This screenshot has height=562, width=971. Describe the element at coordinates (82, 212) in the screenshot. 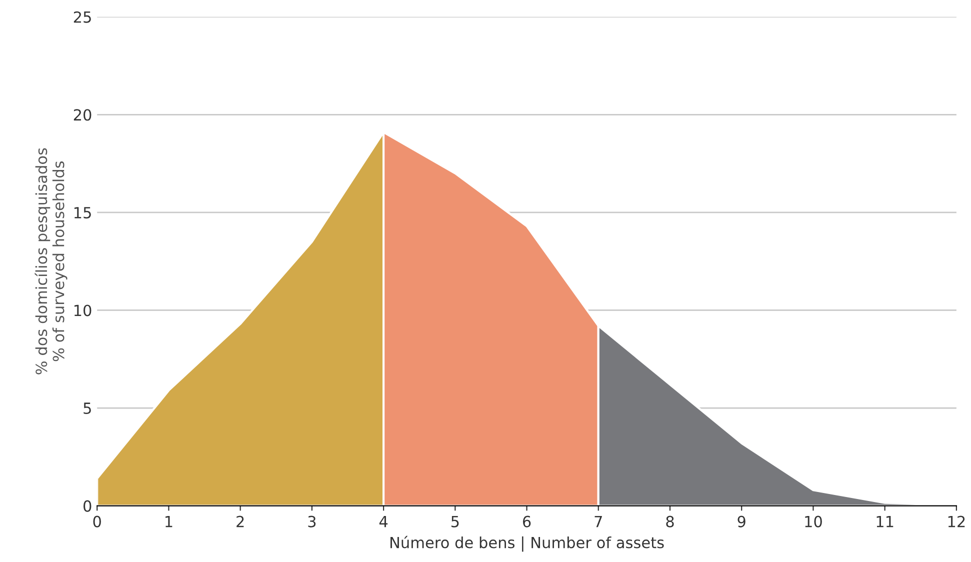

I see `y-tick-label: 15` at that location.